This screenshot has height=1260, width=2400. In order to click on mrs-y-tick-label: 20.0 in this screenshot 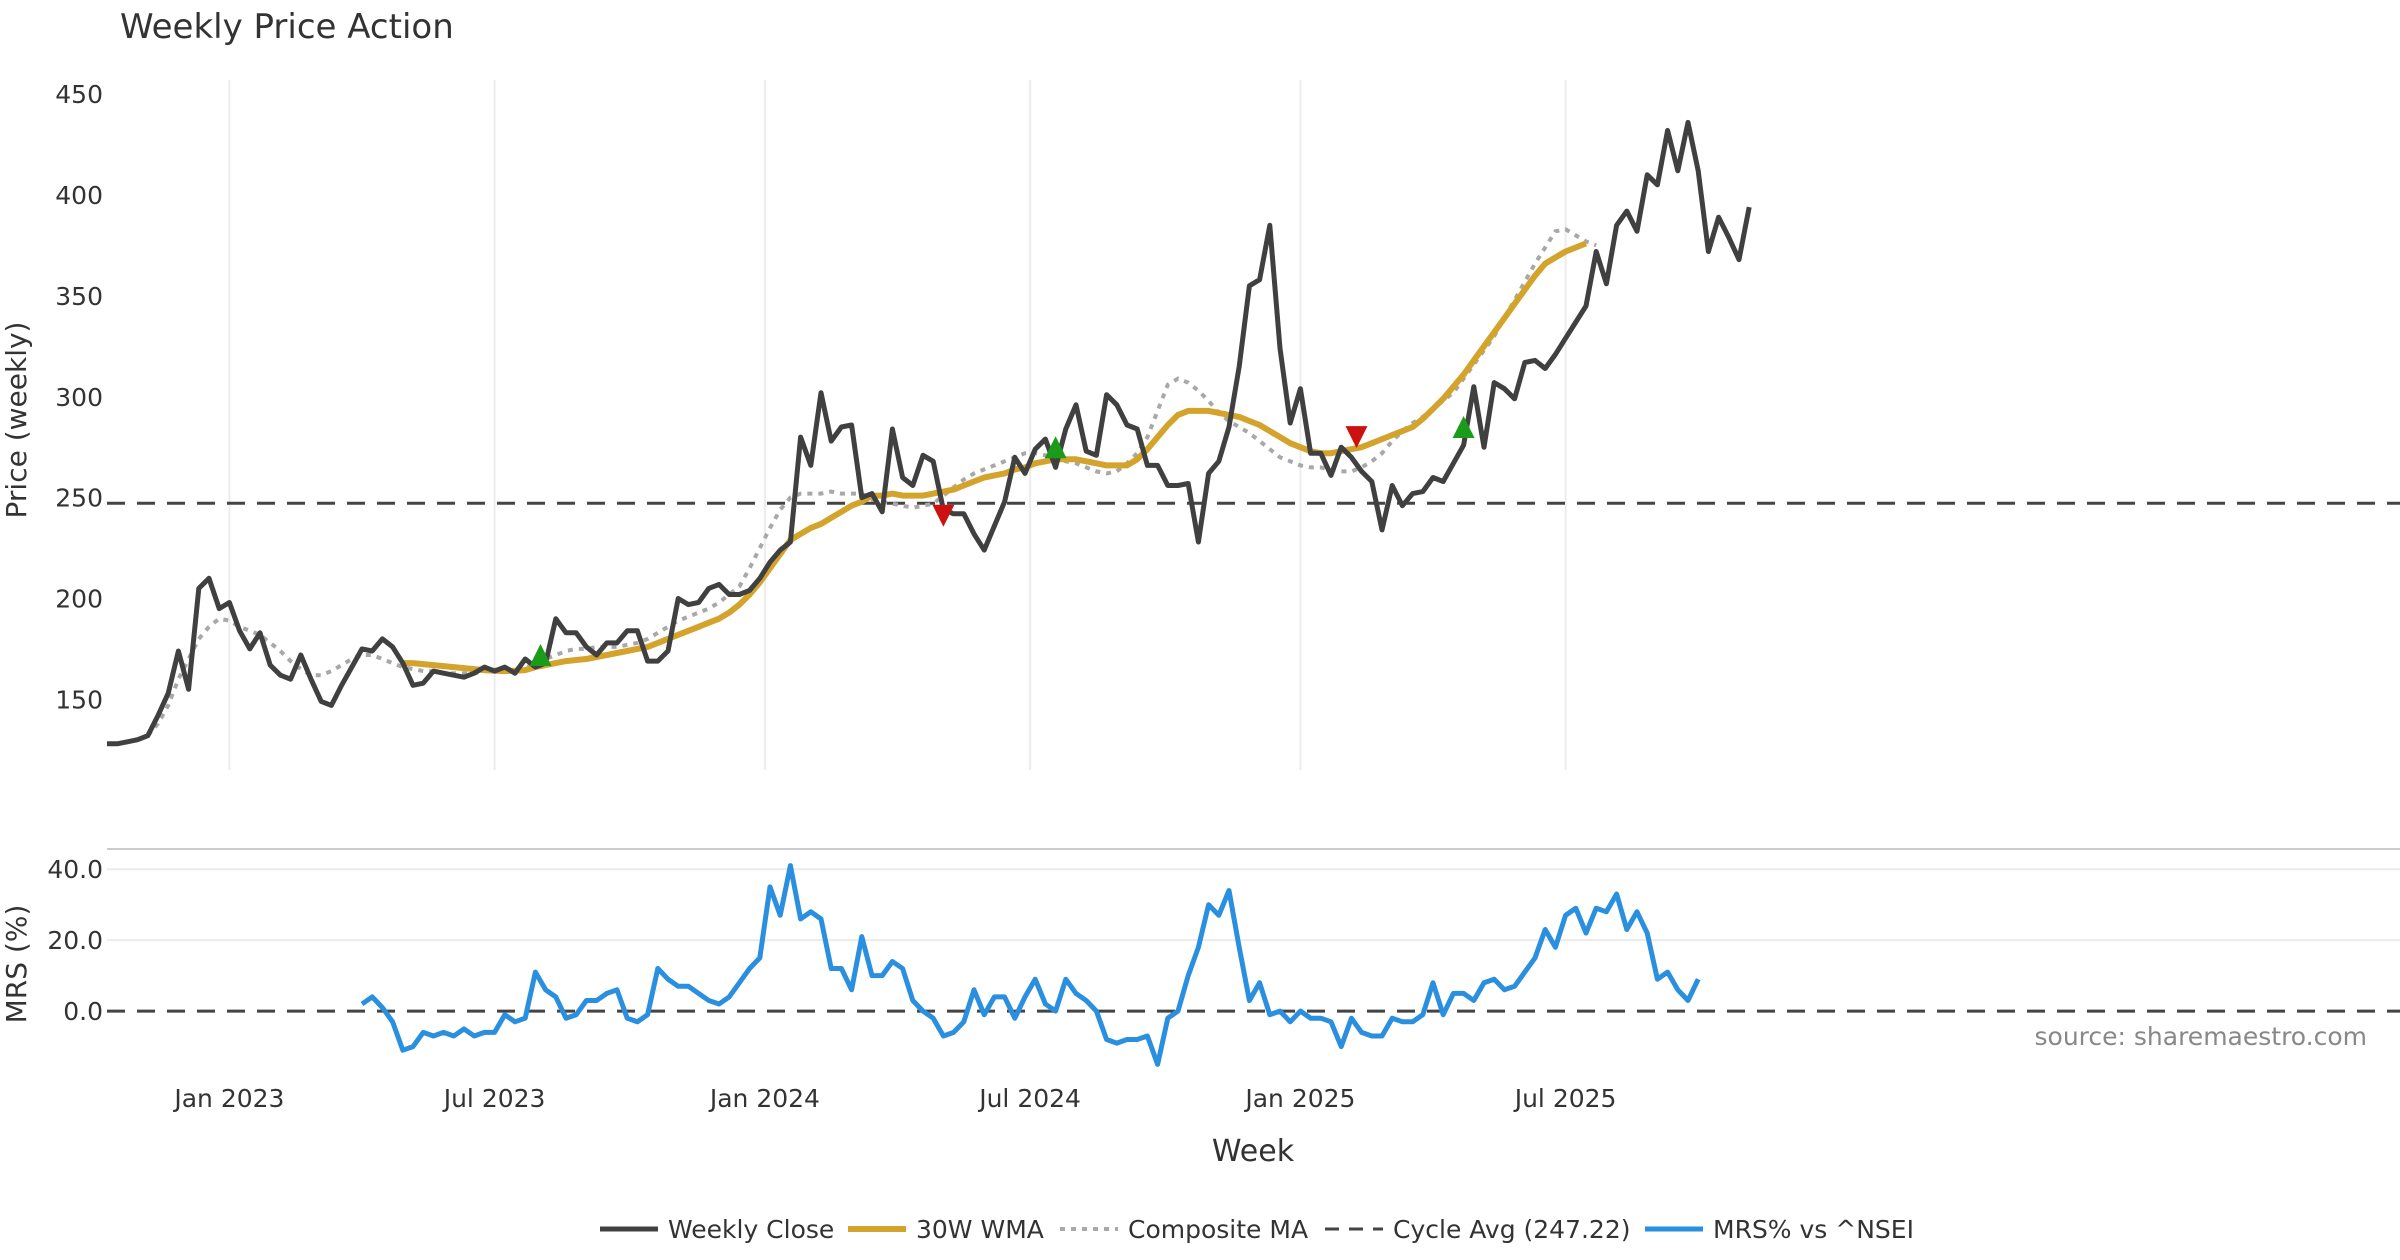, I will do `click(75, 940)`.